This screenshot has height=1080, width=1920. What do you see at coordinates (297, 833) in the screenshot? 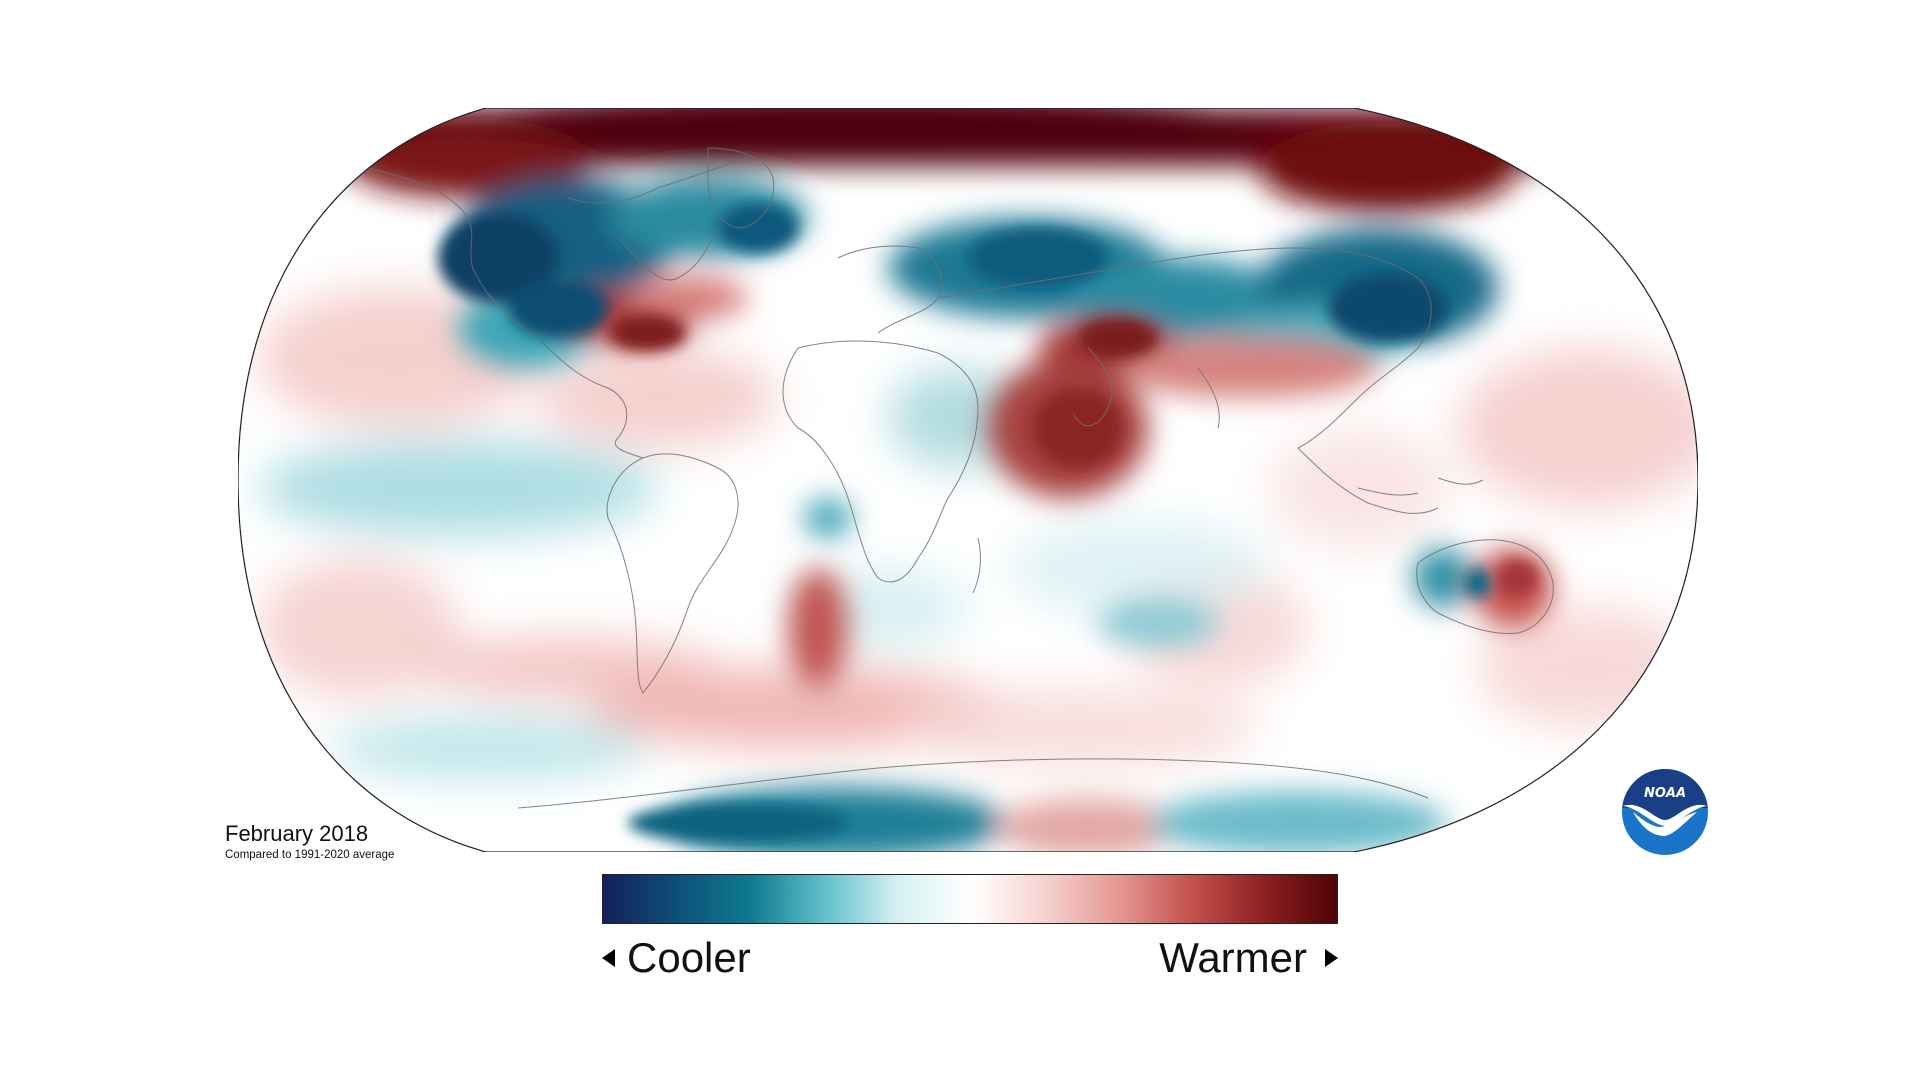
I see `period-label: February 2018` at bounding box center [297, 833].